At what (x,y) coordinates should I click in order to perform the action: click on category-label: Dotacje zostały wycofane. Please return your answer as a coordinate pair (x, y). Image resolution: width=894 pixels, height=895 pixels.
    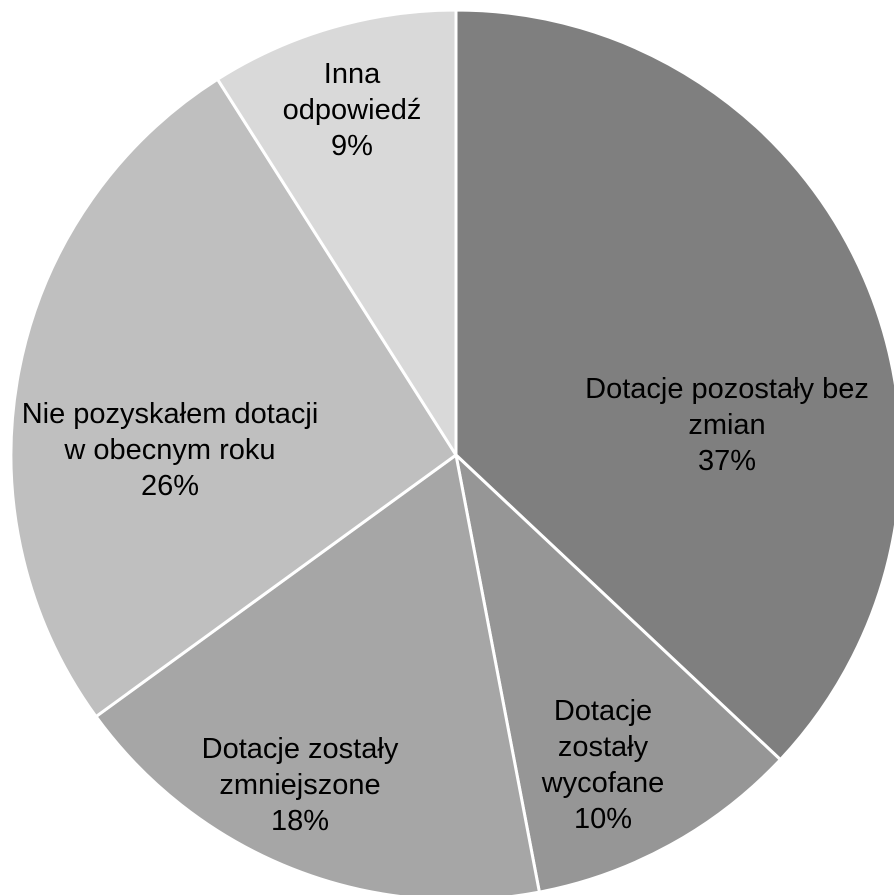
    Looking at the image, I should click on (603, 747).